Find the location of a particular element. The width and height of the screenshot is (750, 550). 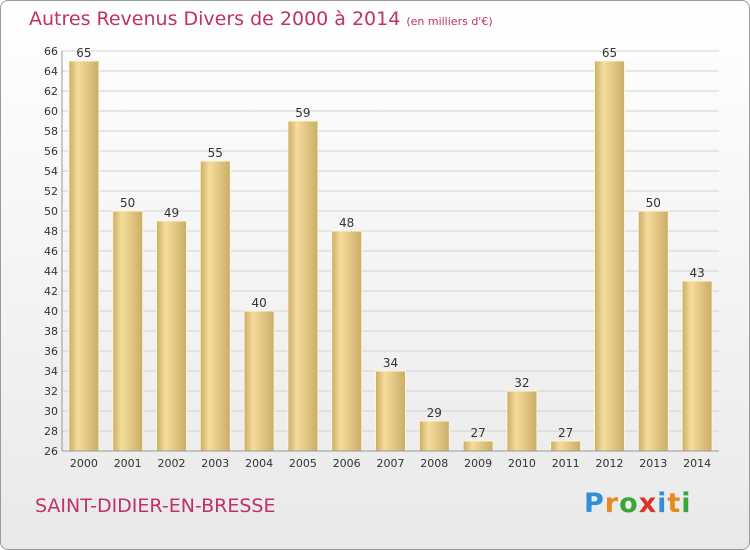

bar-value-label: 48 is located at coordinates (346, 223).